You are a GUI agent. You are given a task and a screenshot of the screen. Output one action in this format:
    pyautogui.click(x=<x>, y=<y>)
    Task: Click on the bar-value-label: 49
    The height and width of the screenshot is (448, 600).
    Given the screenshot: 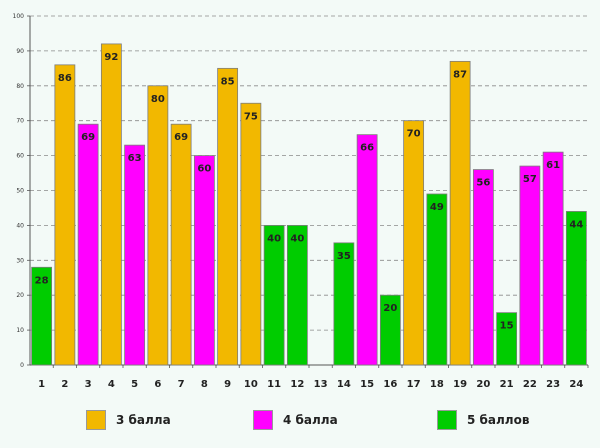 What is the action you would take?
    pyautogui.click(x=437, y=207)
    